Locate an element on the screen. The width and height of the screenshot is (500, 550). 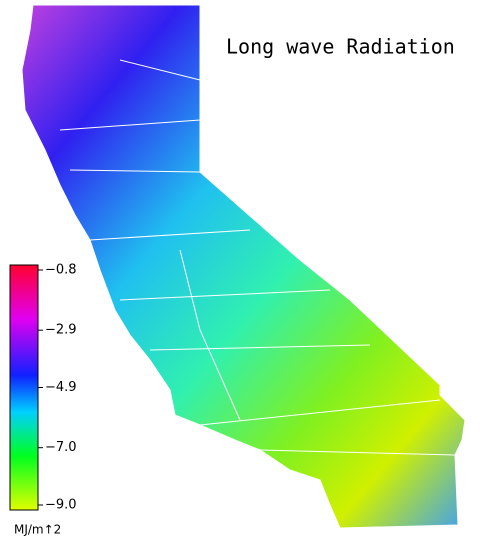
colorbar-tick-label: −0.8 is located at coordinates (61, 270).